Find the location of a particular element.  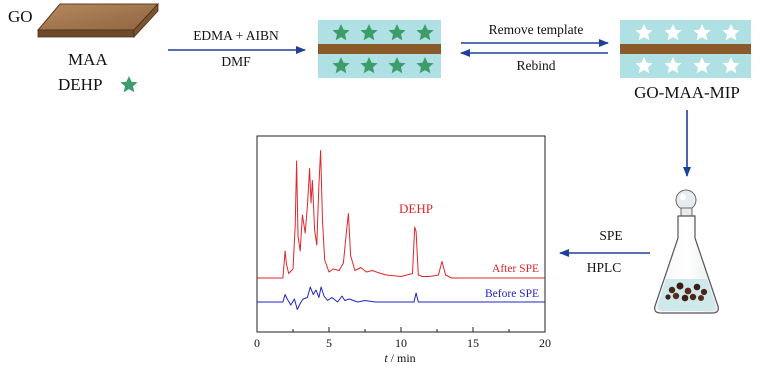

x-tick-label: 5 is located at coordinates (329, 343).